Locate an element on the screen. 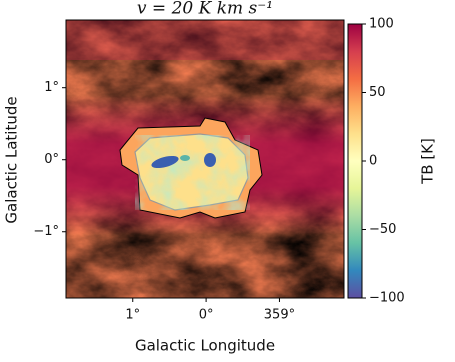 Image resolution: width=455 pixels, height=362 pixels. y-tick-label: 1° is located at coordinates (51, 87).